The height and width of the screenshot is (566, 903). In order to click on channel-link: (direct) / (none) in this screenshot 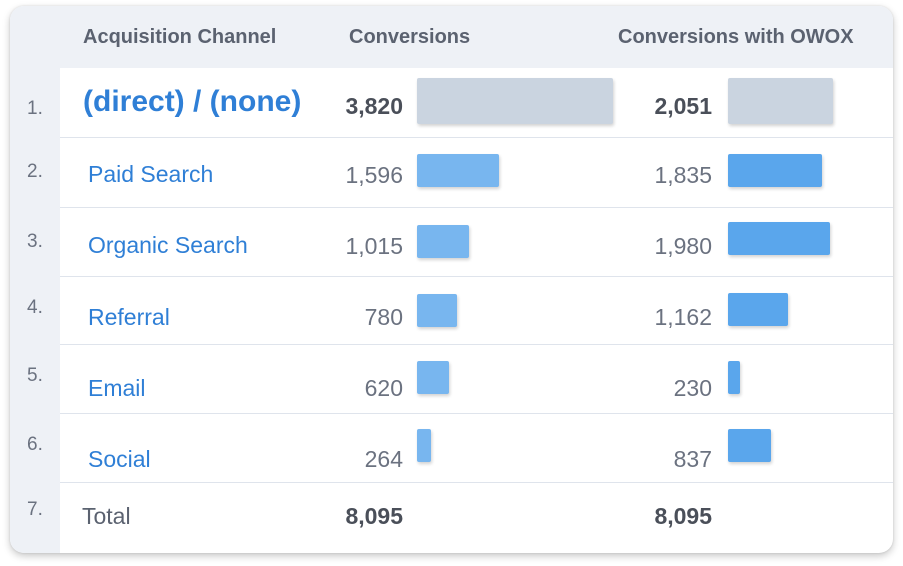, I will do `click(192, 102)`.